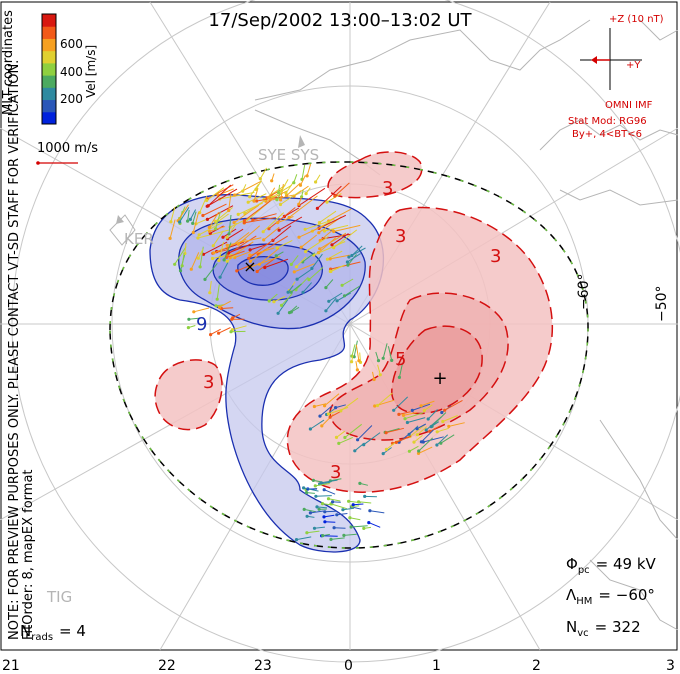  I want to click on mlt-tick: 3, so click(670, 666).